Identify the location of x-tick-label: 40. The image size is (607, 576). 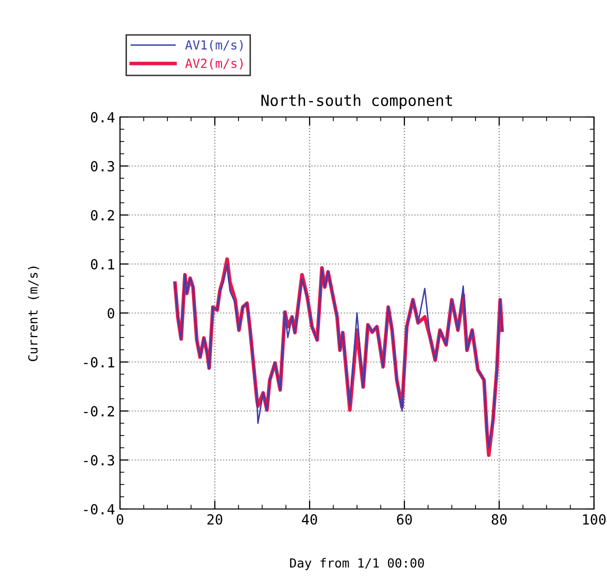
(310, 519).